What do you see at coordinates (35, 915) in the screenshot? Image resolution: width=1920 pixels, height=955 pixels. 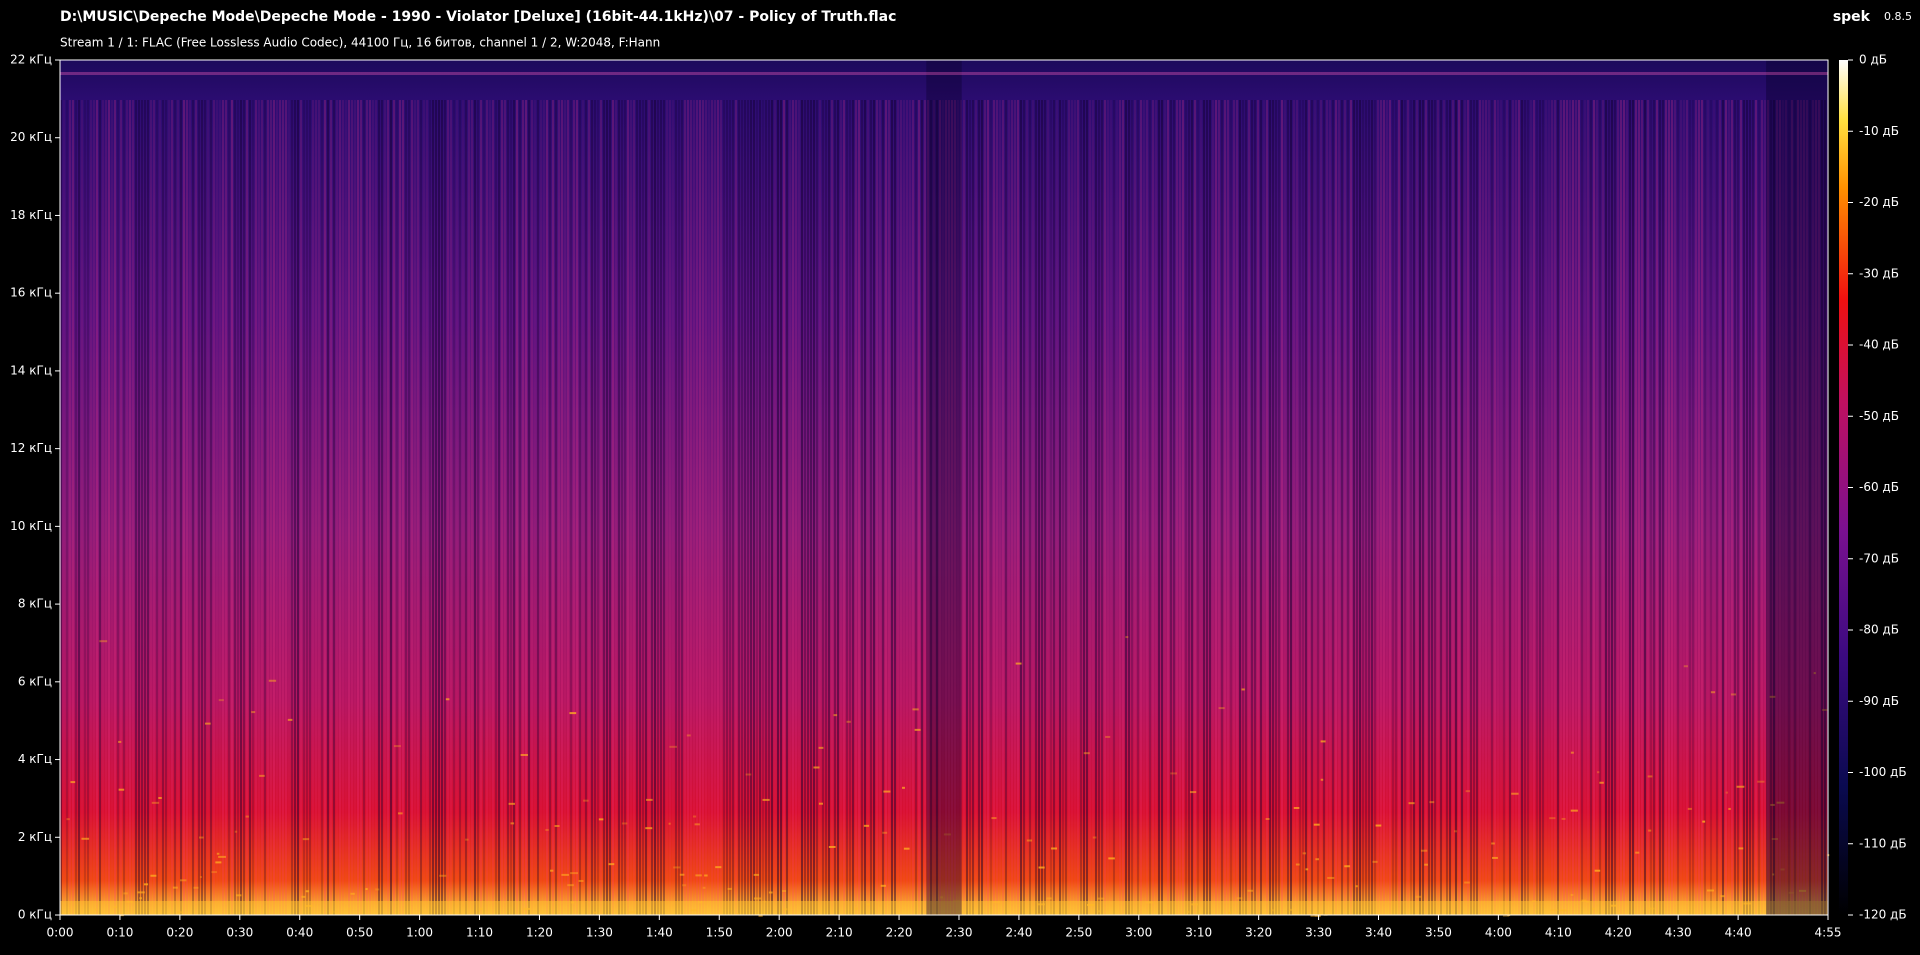 I see `y-tick-label: 0 кГц` at bounding box center [35, 915].